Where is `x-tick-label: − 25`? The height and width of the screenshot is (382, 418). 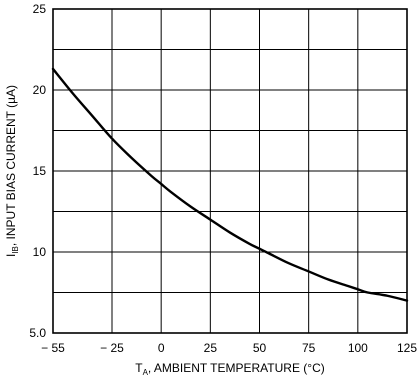
x-tick-label: − 25 is located at coordinates (112, 348).